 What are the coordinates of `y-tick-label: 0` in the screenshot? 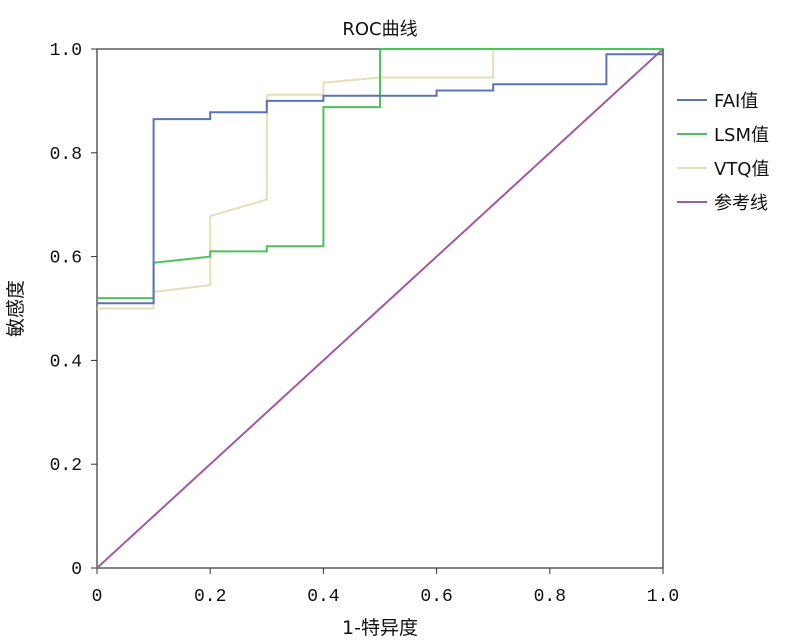 It's located at (76, 570).